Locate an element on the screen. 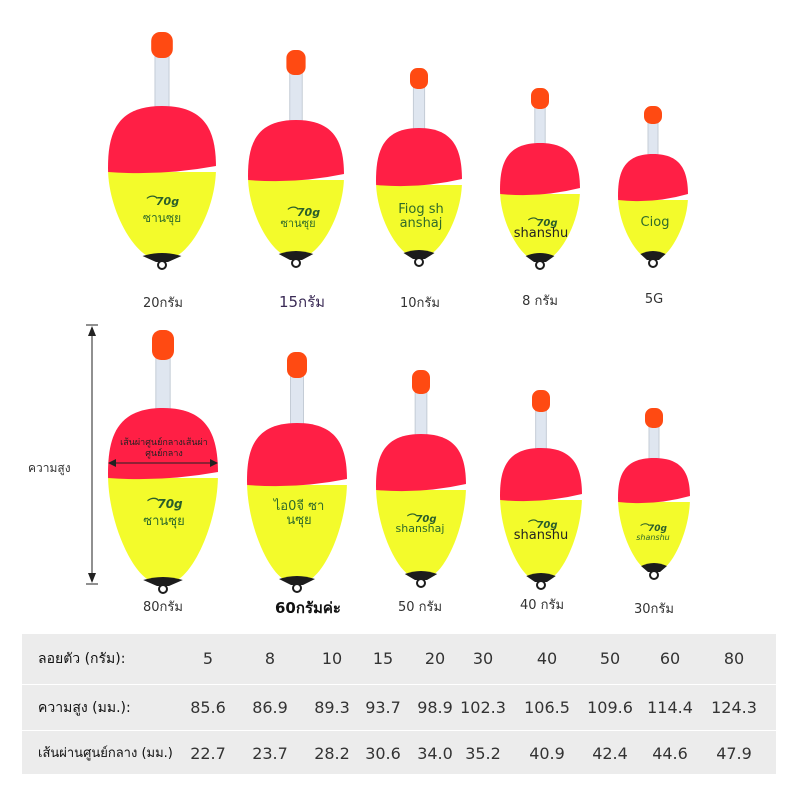 The height and width of the screenshot is (800, 800). table-cell: 20 is located at coordinates (435, 658).